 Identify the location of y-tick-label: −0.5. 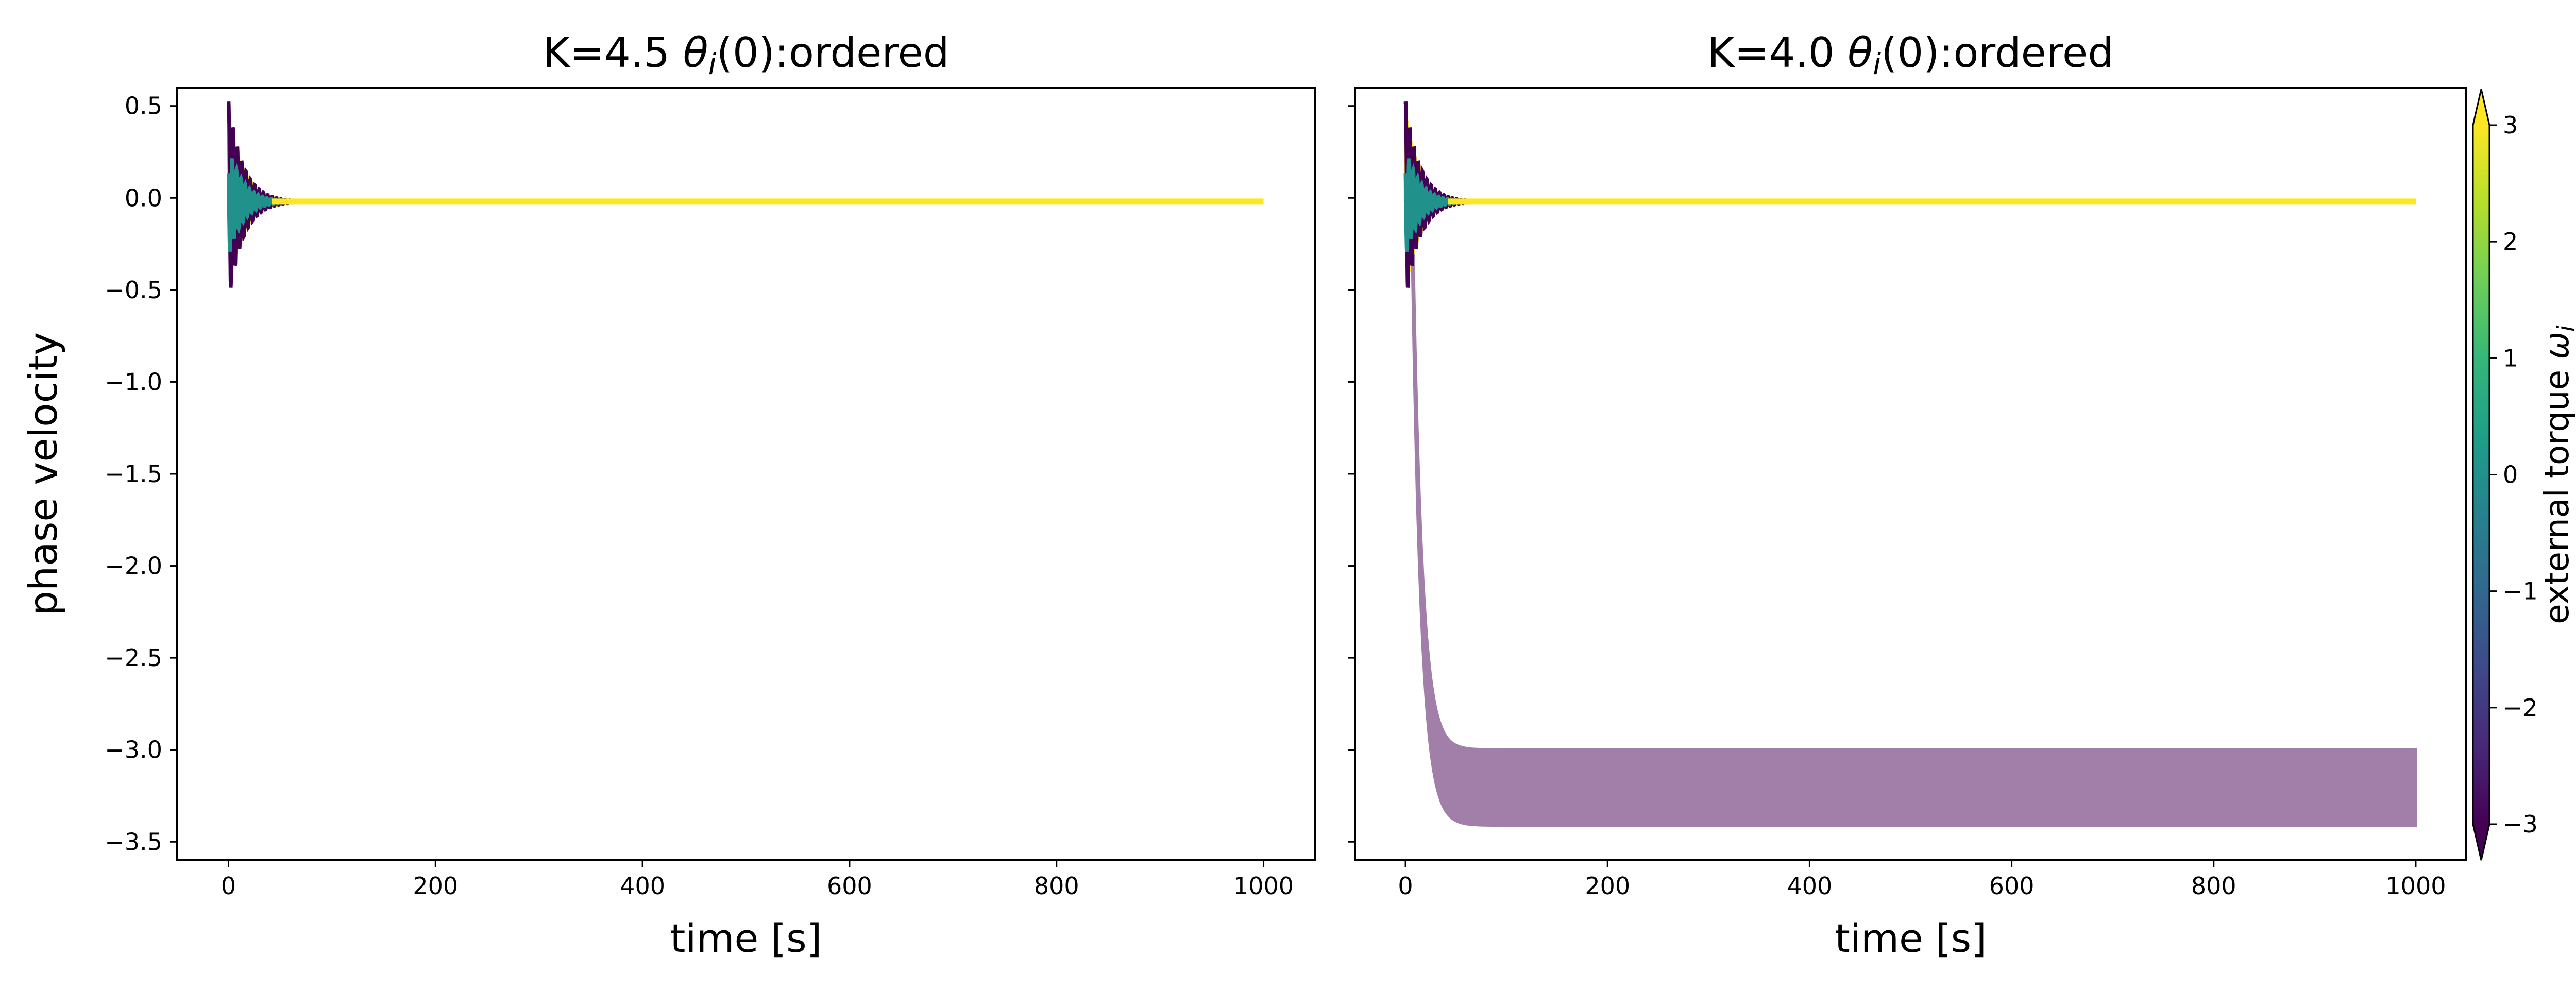
(133, 290).